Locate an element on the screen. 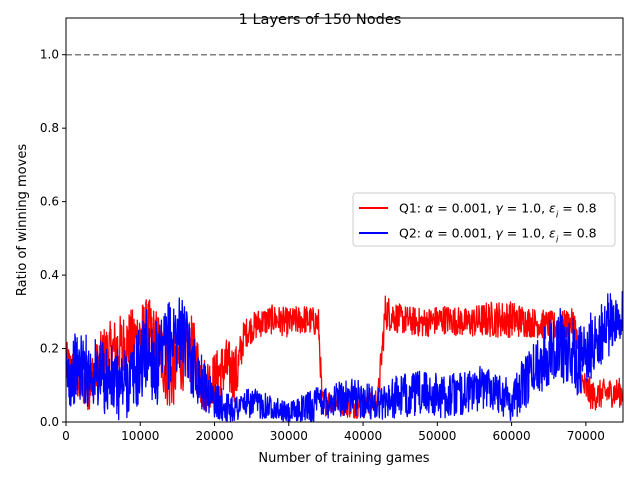  y-tick-label: 0.0 is located at coordinates (49, 422).